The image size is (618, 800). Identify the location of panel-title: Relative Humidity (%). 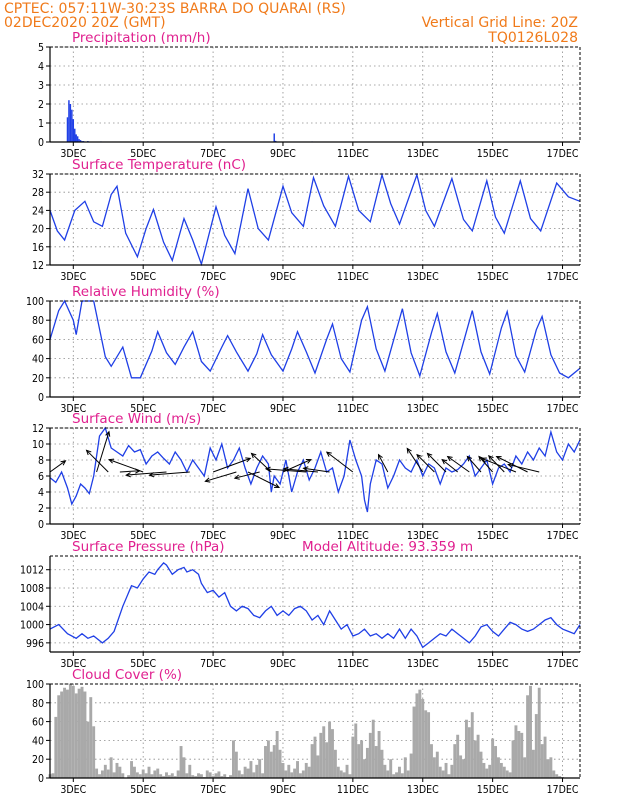
(146, 292).